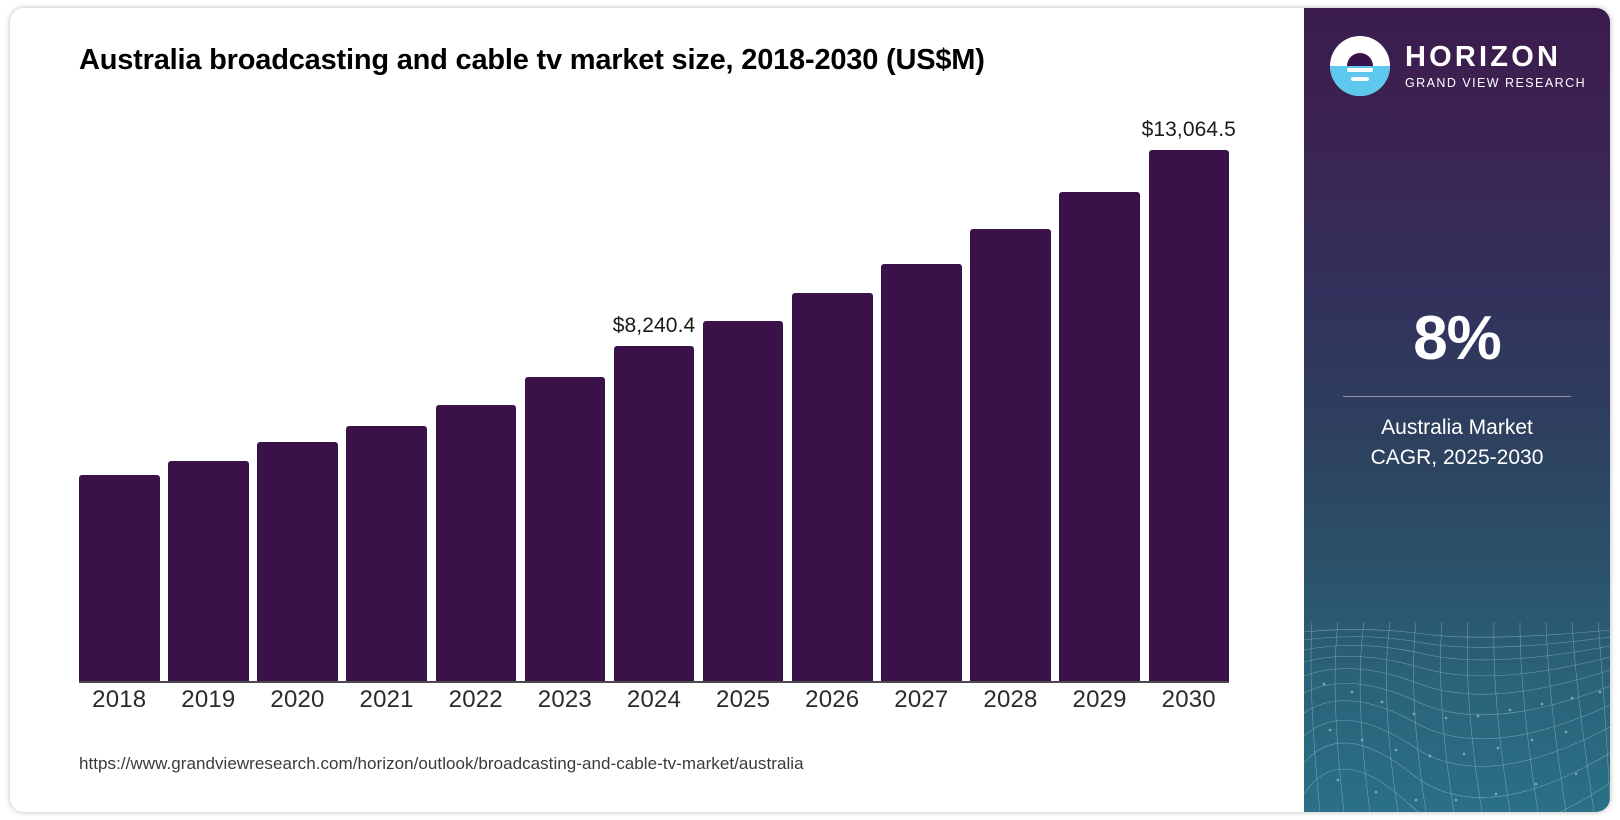  What do you see at coordinates (1457, 338) in the screenshot?
I see `cagr-value: 8%` at bounding box center [1457, 338].